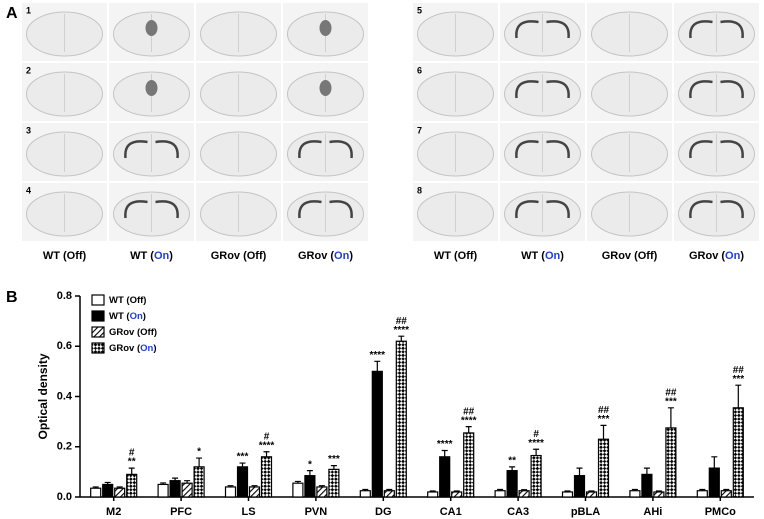 This screenshot has height=519, width=764. Describe the element at coordinates (12, 297) in the screenshot. I see `panel-label: B` at that location.